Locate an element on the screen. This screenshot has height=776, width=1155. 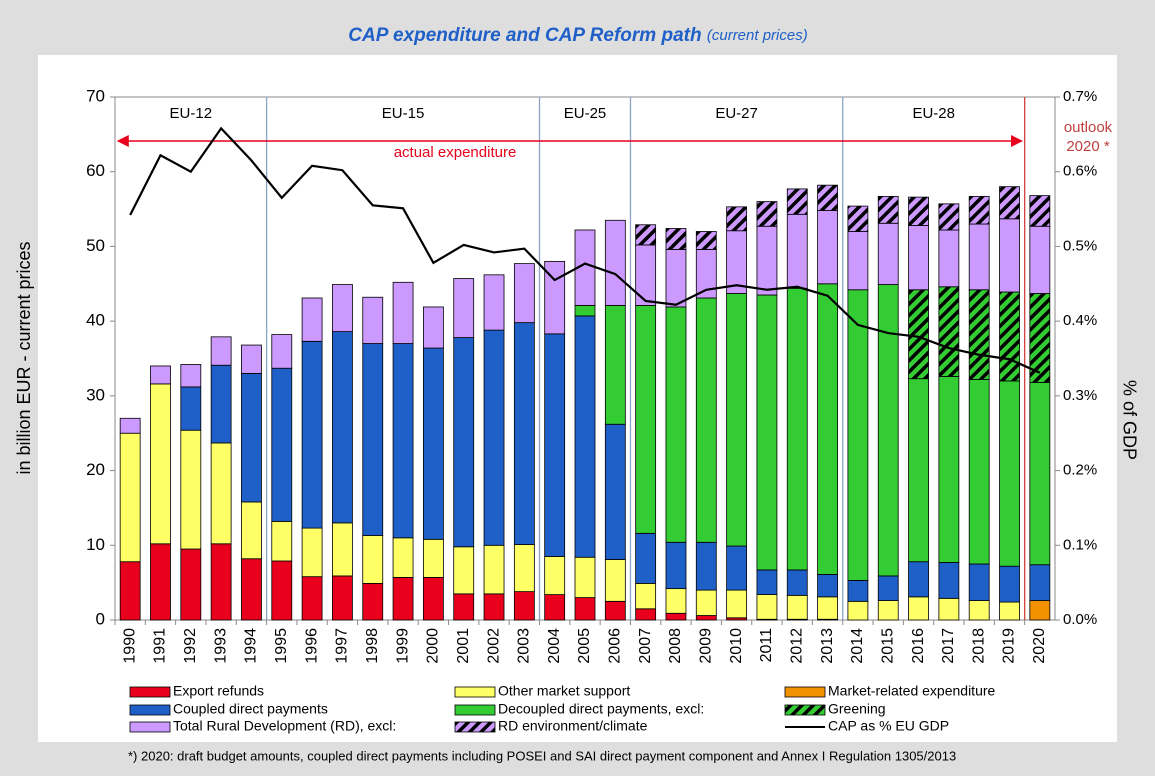
x-tick-label: 1991 is located at coordinates (160, 646).